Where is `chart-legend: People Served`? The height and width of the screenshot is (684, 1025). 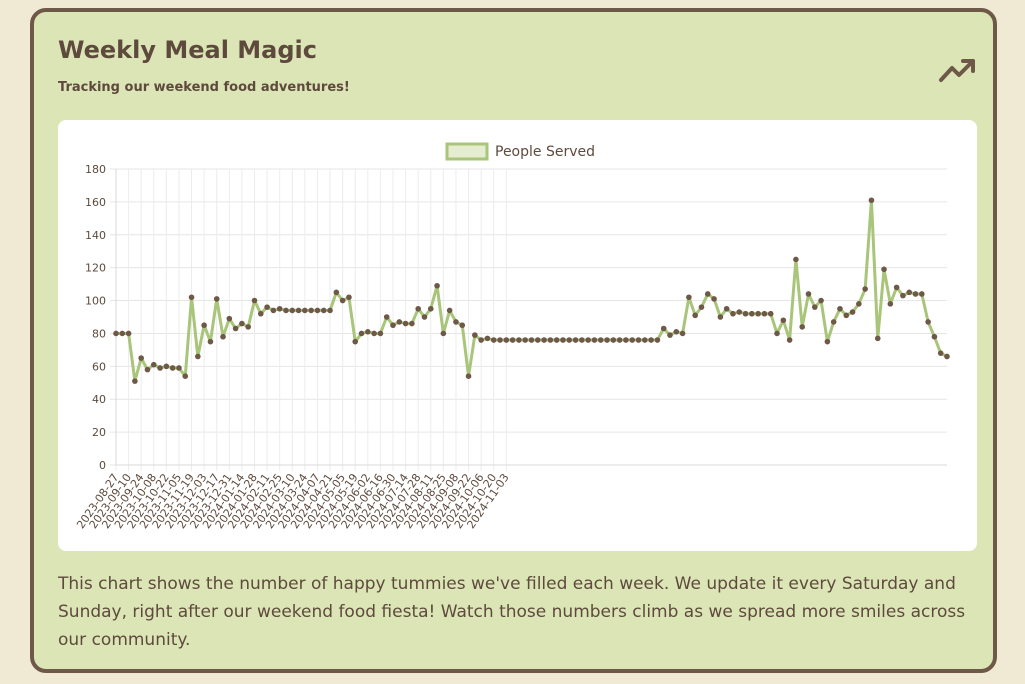
chart-legend: People Served is located at coordinates (520, 151).